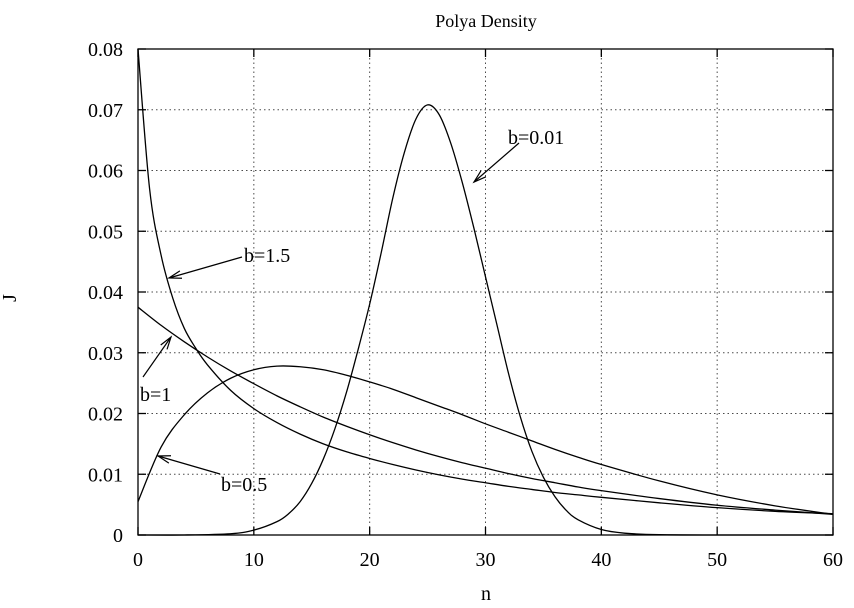  I want to click on y-tick-label: 0.07, so click(105, 111).